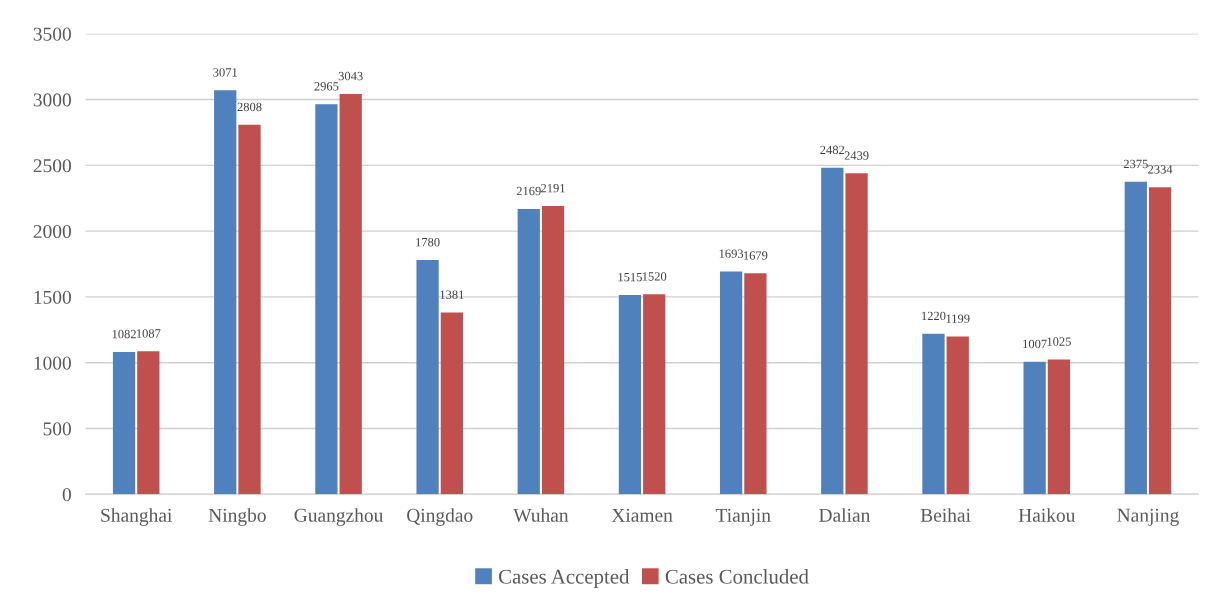 The image size is (1223, 614). I want to click on x-tick-label: Nanjing, so click(1148, 517).